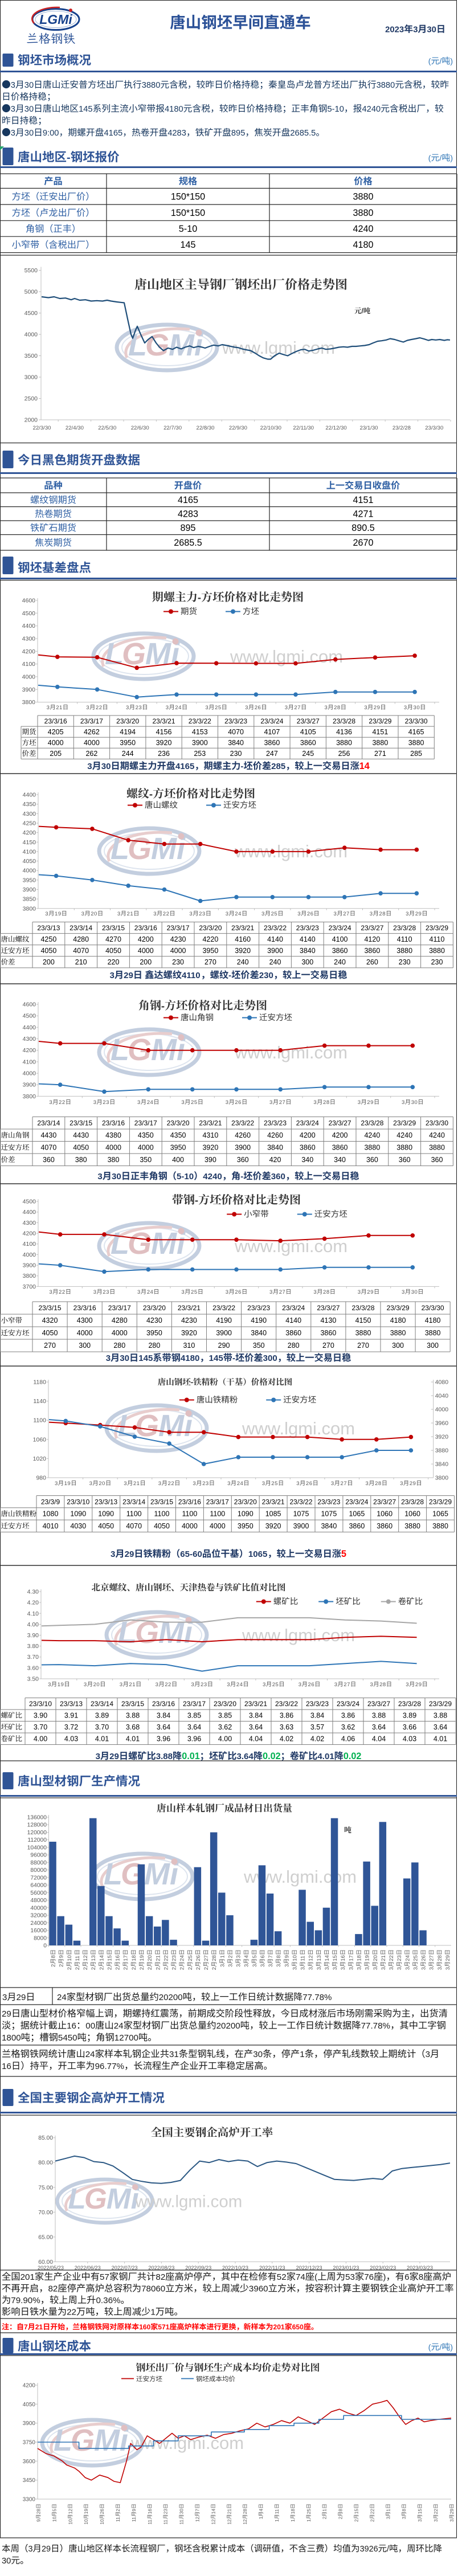 The height and width of the screenshot is (2576, 458). What do you see at coordinates (213, 2511) in the screenshot?
I see `svg-text: 14` at bounding box center [213, 2511].